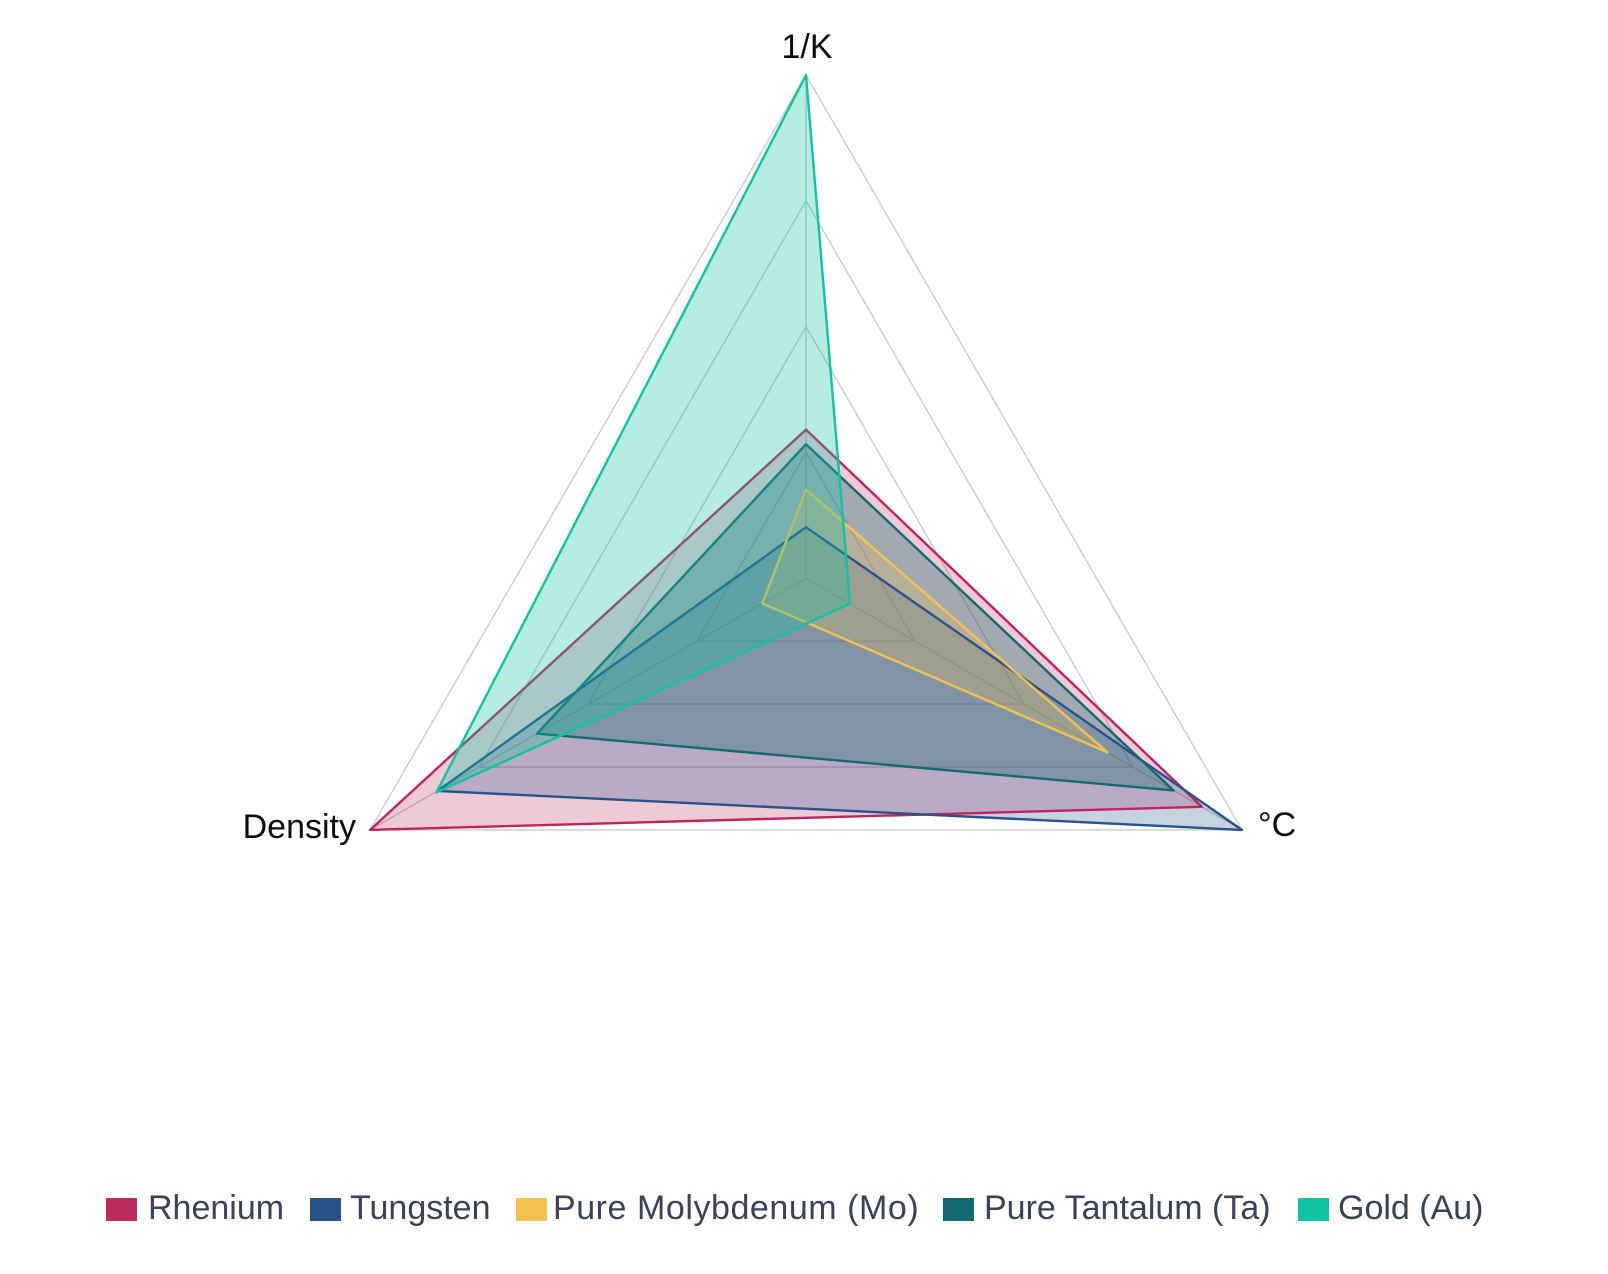 This screenshot has height=1274, width=1608. What do you see at coordinates (216, 1208) in the screenshot?
I see `svg-text: Rhenium` at bounding box center [216, 1208].